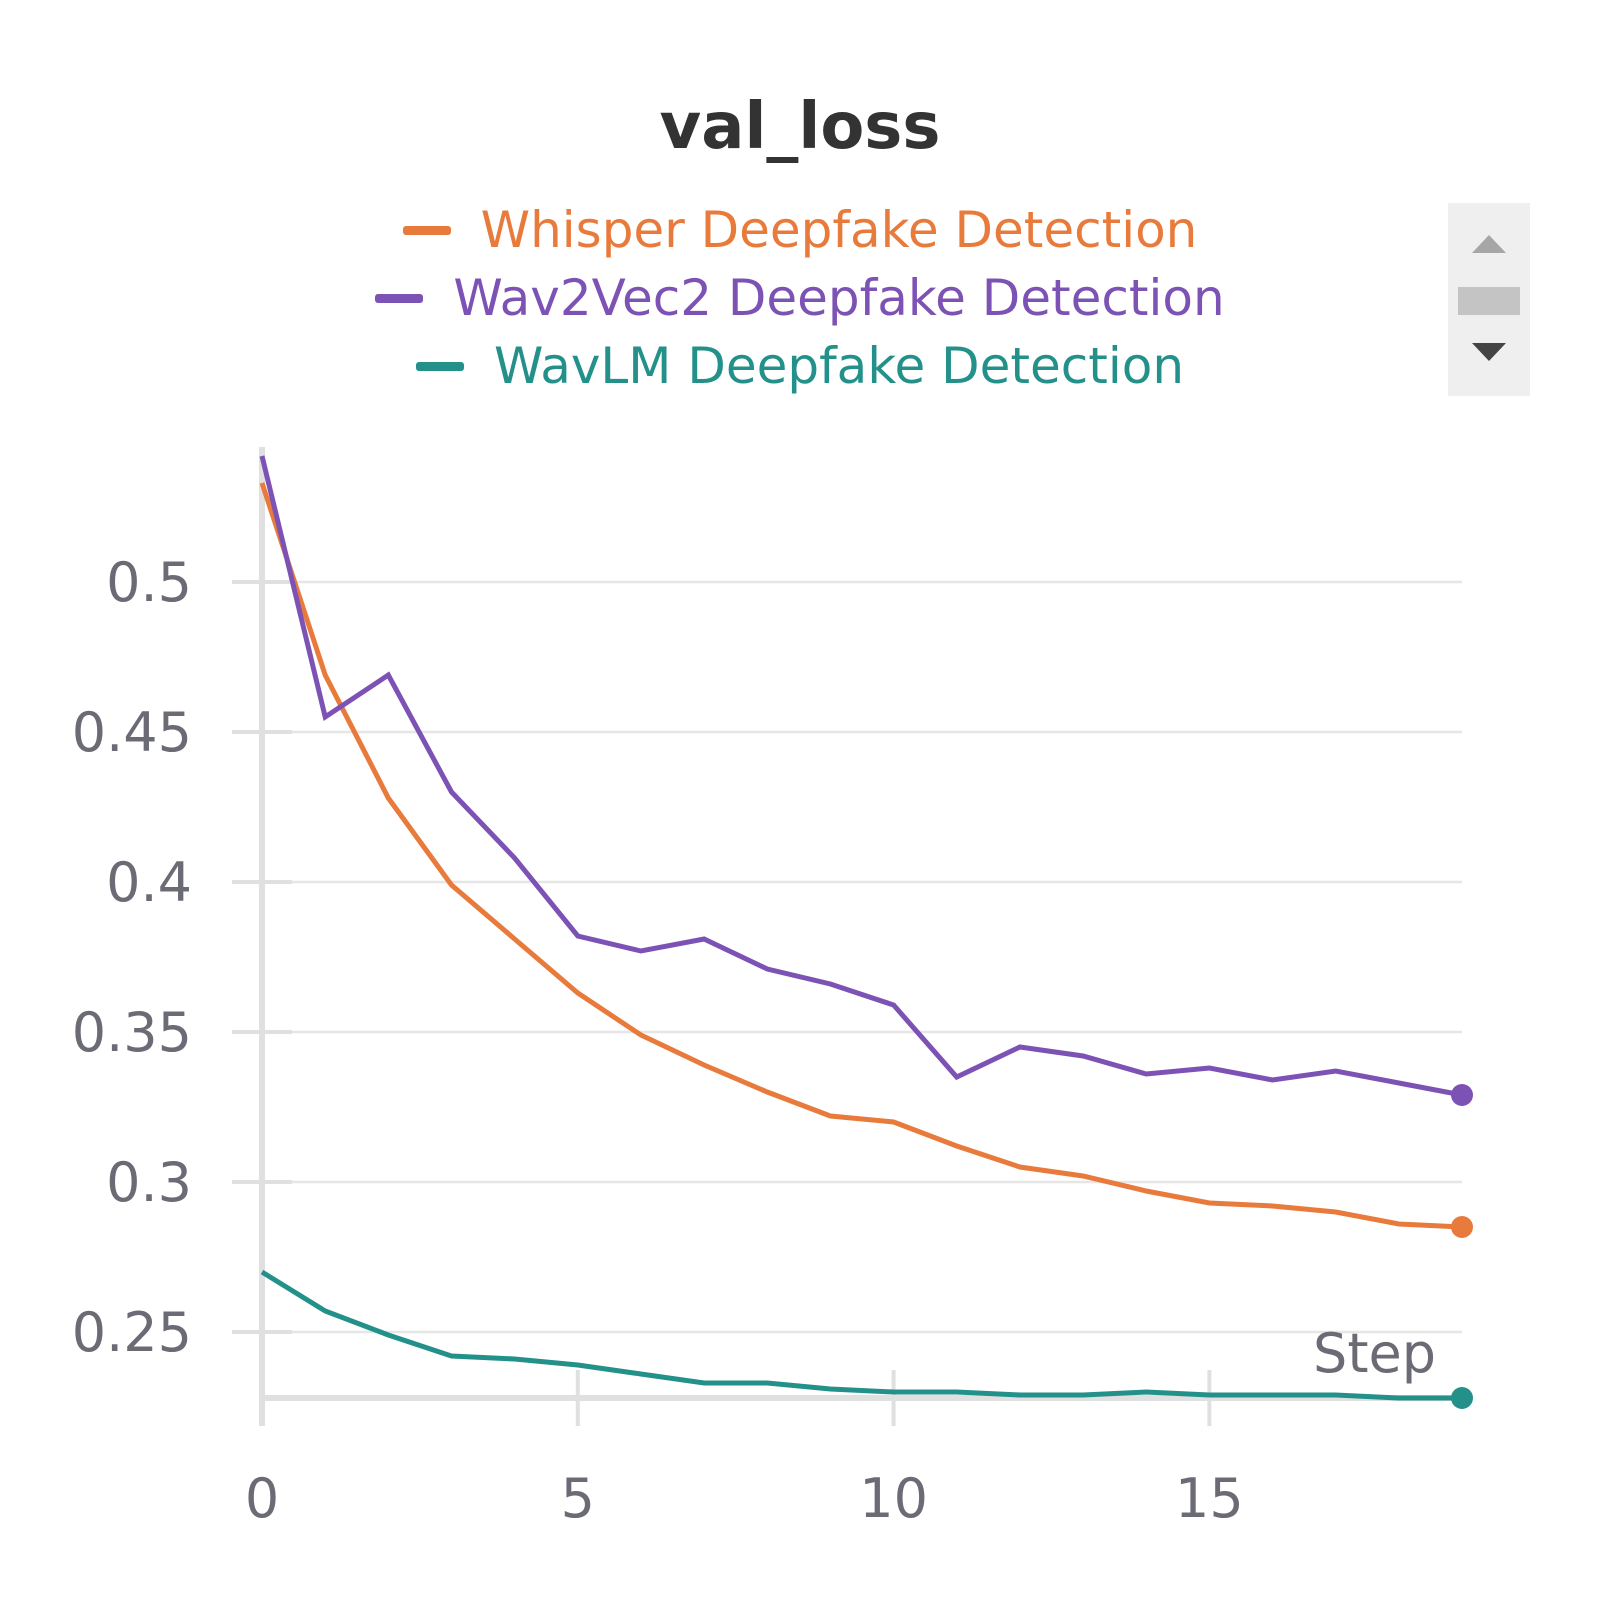 This screenshot has height=1600, width=1600. I want to click on y-tick-label: 0.45, so click(132, 732).